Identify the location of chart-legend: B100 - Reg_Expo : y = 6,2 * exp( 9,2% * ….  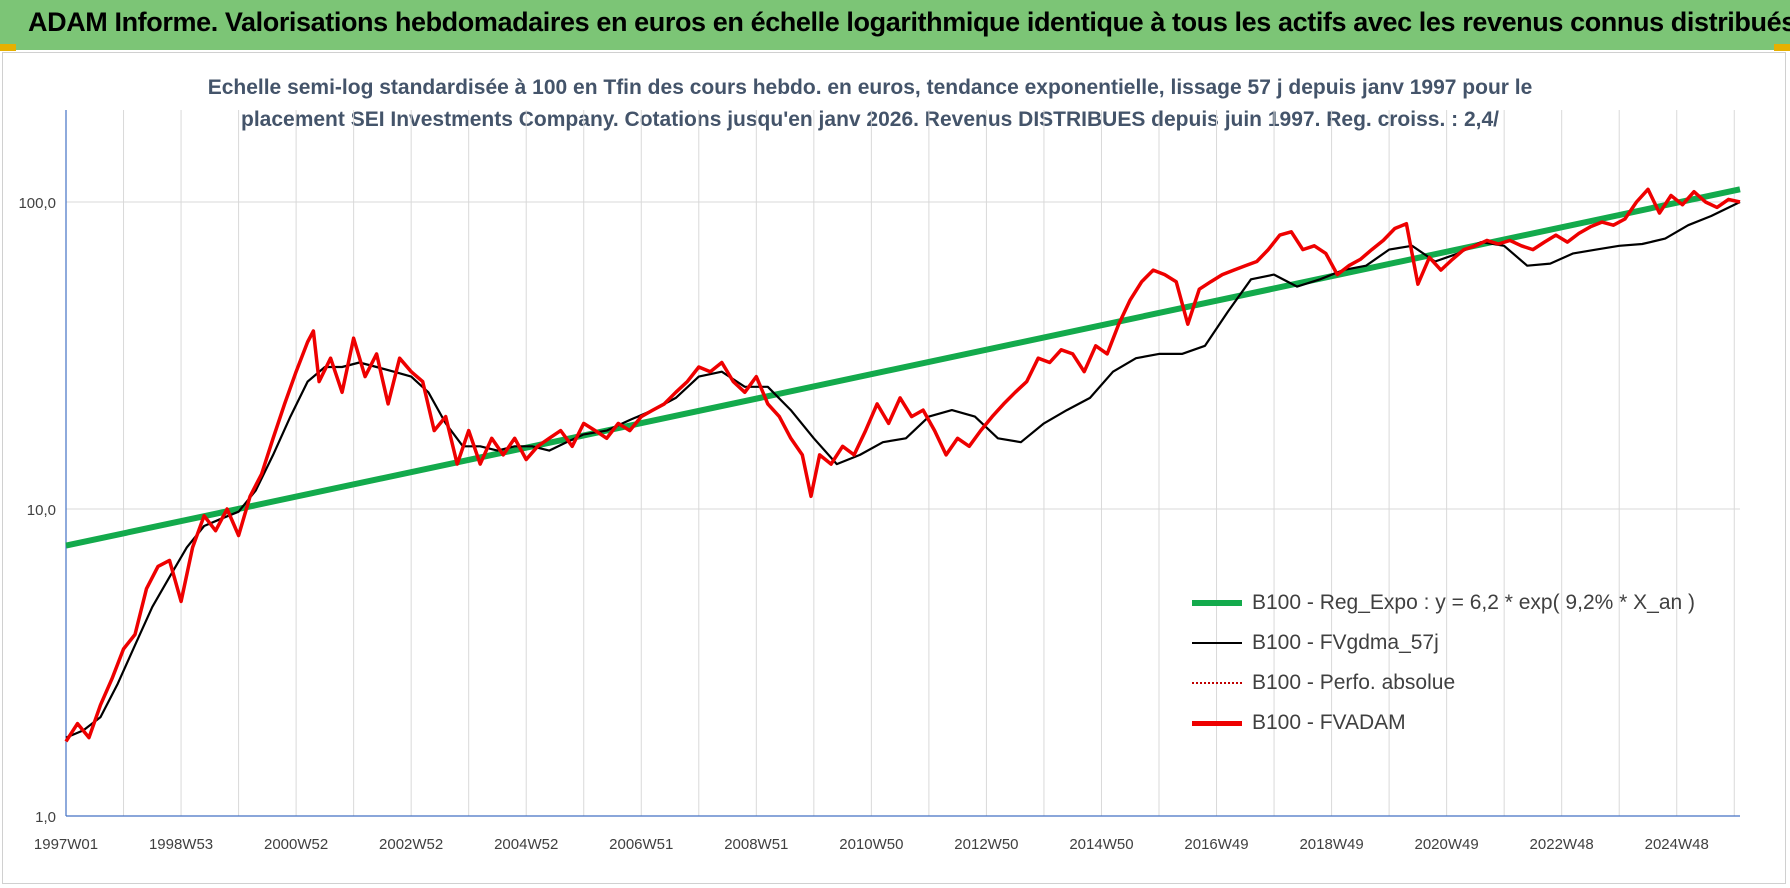
(1443, 663).